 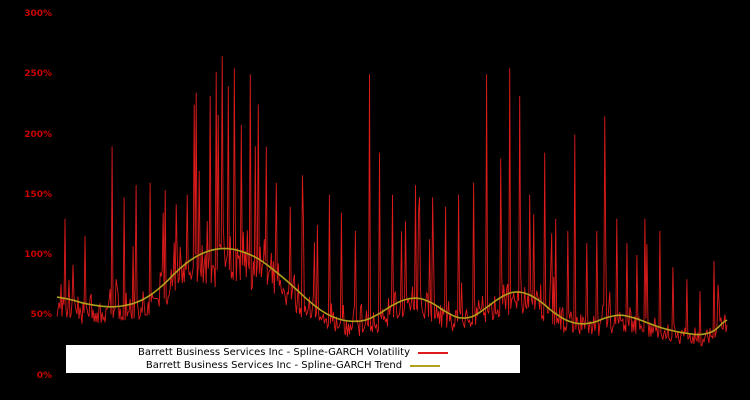 I want to click on legend-line-volatility-icon, so click(x=432, y=352).